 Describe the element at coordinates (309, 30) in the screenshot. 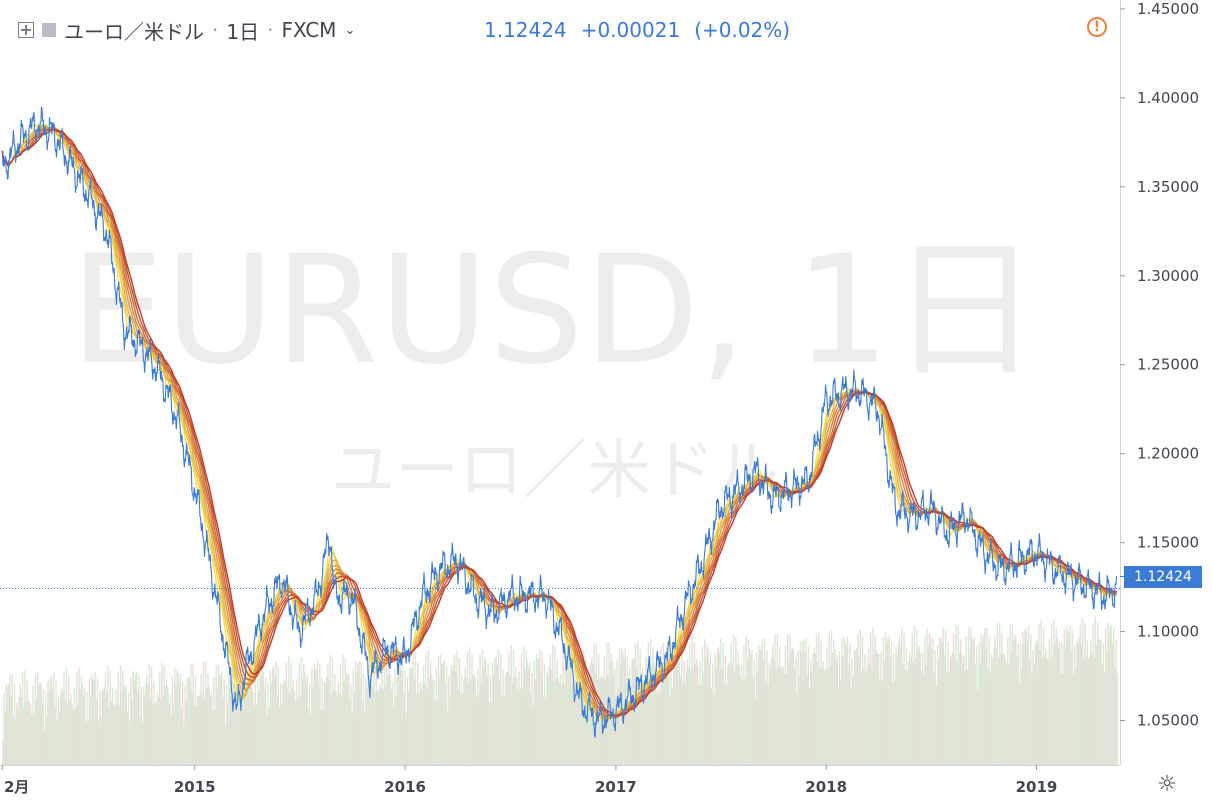

I see `exchange-label: FXCM` at that location.